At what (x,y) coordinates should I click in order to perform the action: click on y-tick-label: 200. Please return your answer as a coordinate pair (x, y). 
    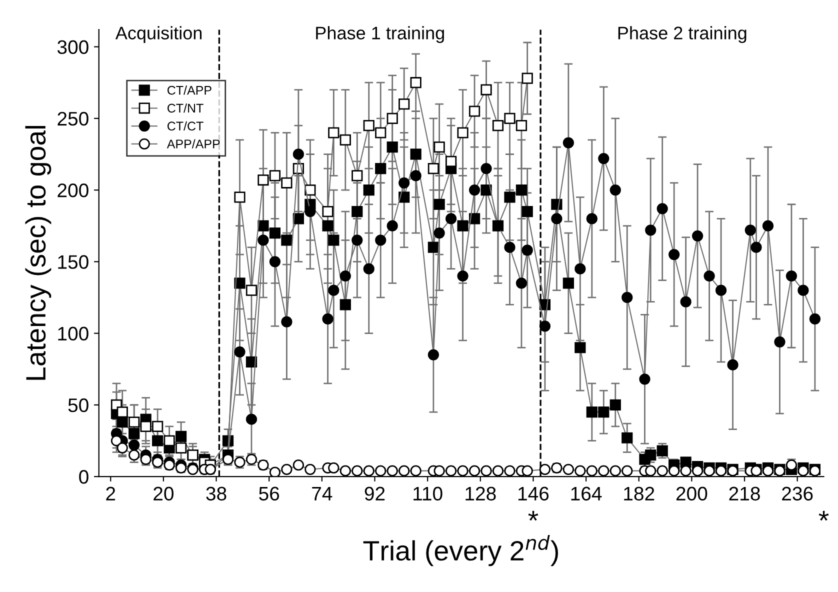
    Looking at the image, I should click on (73, 191).